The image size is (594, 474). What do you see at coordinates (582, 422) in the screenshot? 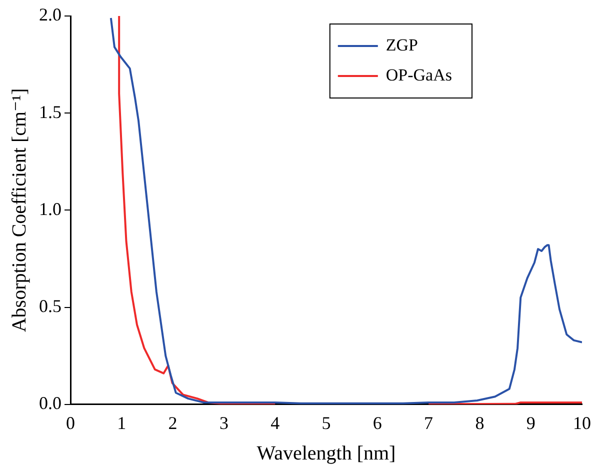
I see `x-tick-label: 10` at bounding box center [582, 422].